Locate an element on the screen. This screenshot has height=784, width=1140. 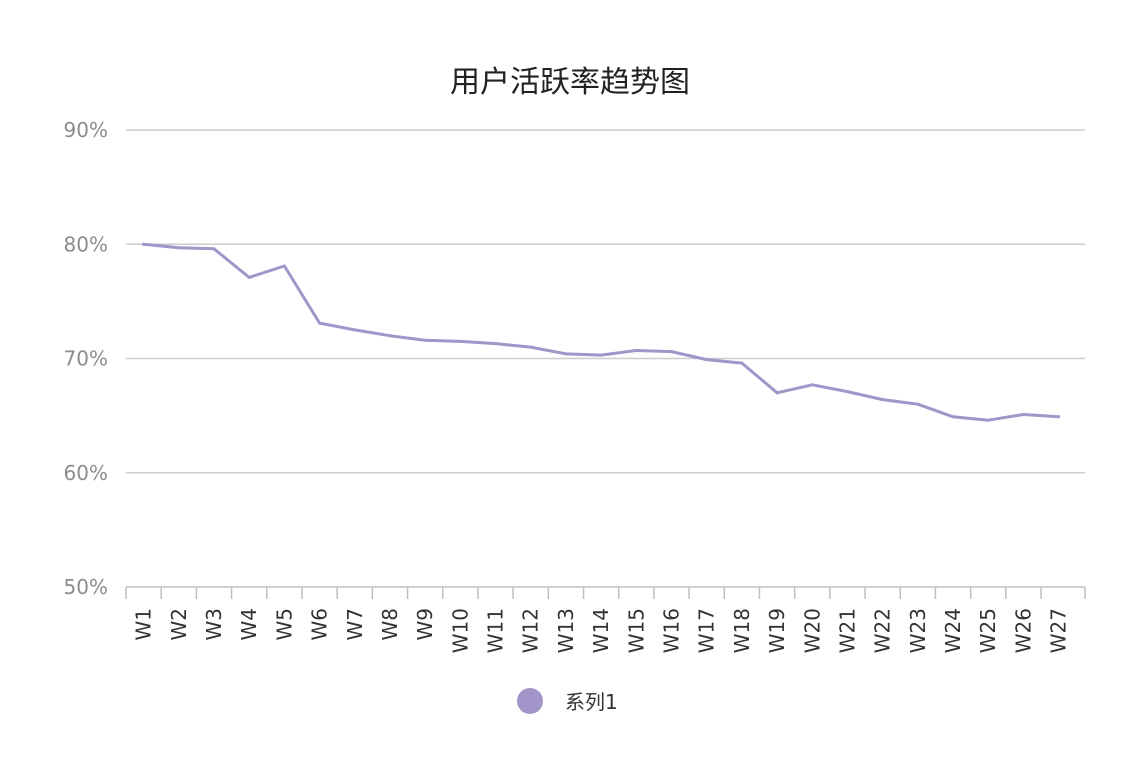
x-tick-label: W9 is located at coordinates (425, 624).